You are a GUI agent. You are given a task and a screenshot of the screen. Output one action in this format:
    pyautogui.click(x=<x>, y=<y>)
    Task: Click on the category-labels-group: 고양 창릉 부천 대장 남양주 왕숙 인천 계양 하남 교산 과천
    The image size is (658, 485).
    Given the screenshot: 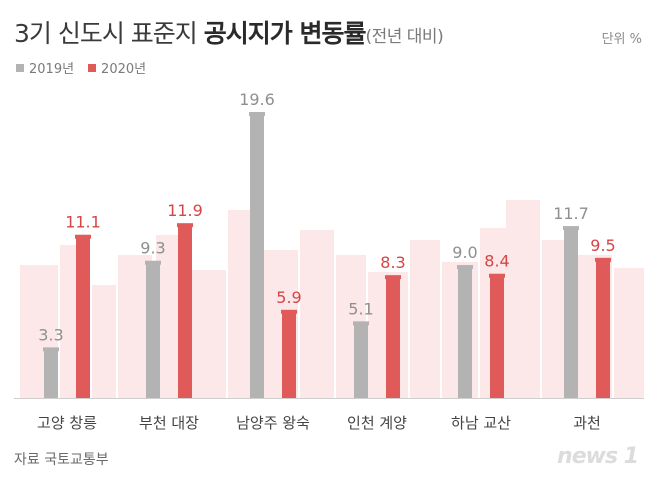 What is the action you would take?
    pyautogui.click(x=319, y=423)
    